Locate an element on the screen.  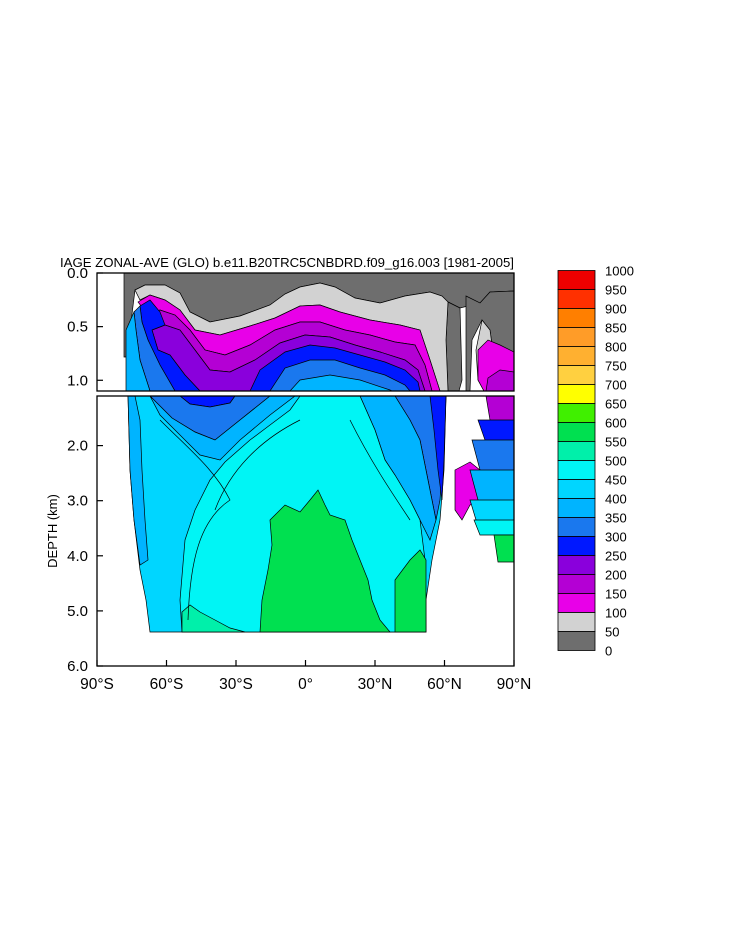
x-tick-label: 60°N is located at coordinates (444, 684).